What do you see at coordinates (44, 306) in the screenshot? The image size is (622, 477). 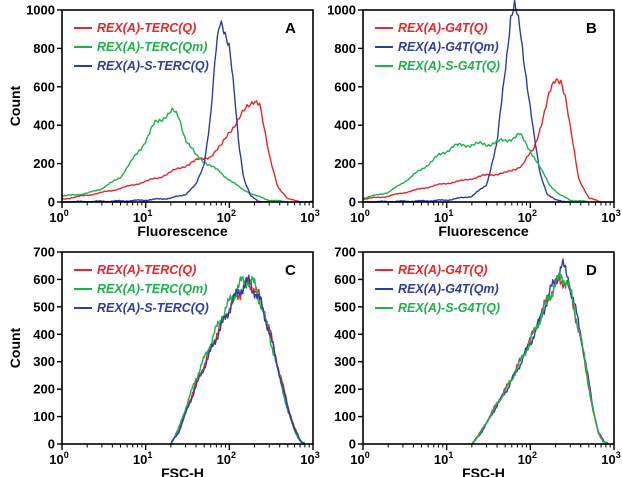 I see `y-tick-label: 500` at bounding box center [44, 306].